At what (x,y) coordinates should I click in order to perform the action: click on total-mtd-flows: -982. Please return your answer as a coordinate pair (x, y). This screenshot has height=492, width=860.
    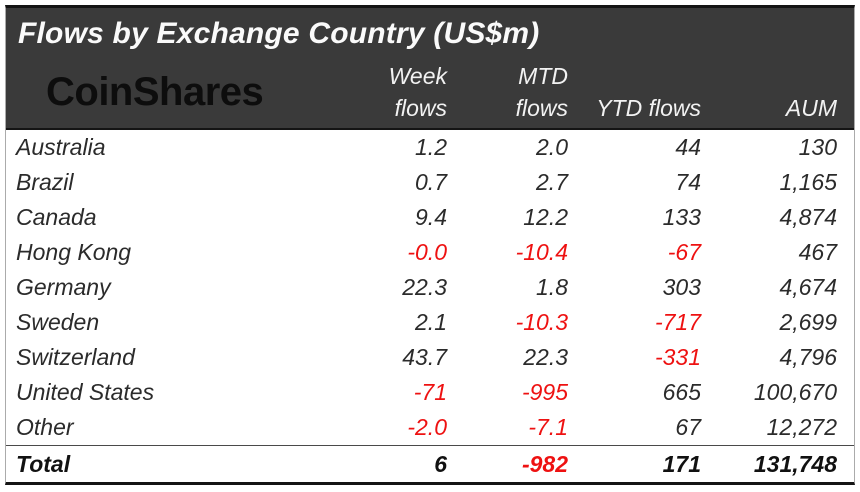
    Looking at the image, I should click on (544, 463).